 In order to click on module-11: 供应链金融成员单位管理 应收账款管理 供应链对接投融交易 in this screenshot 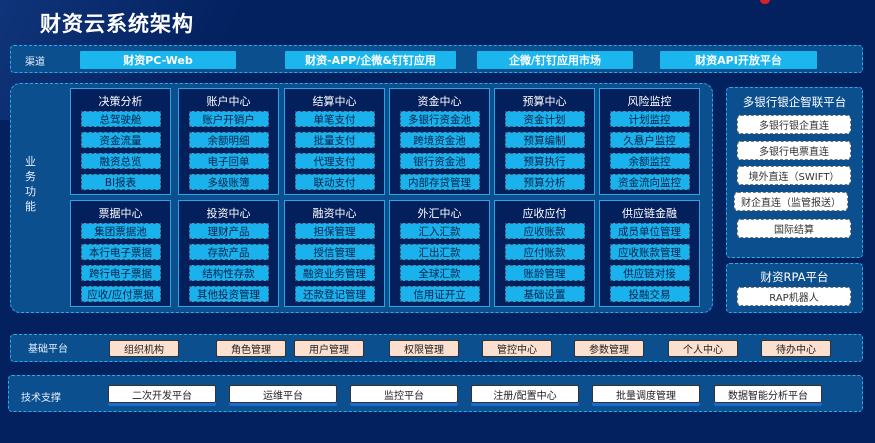, I will do `click(649, 253)`.